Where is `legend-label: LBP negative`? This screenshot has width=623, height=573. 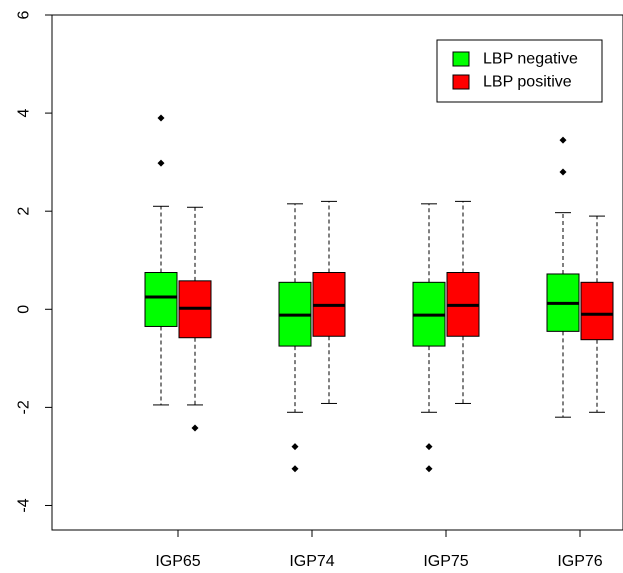
legend-label: LBP negative is located at coordinates (530, 59).